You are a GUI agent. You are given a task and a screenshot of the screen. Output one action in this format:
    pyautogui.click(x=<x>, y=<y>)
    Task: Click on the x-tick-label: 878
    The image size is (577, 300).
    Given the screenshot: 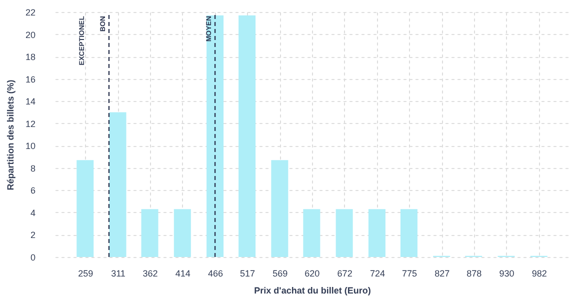 What is the action you would take?
    pyautogui.click(x=474, y=273)
    